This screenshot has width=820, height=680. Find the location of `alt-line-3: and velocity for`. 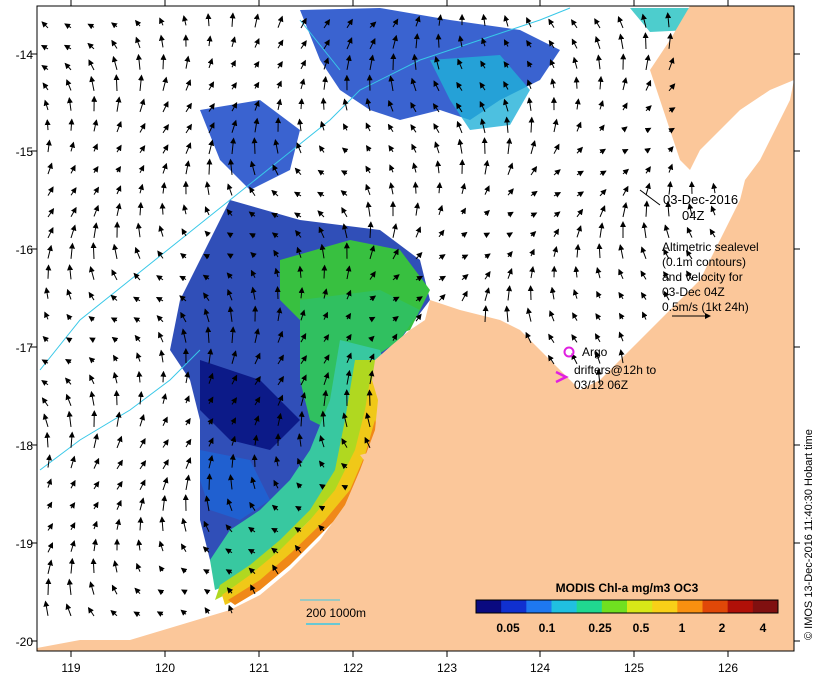

alt-line-3: and velocity for is located at coordinates (702, 277).